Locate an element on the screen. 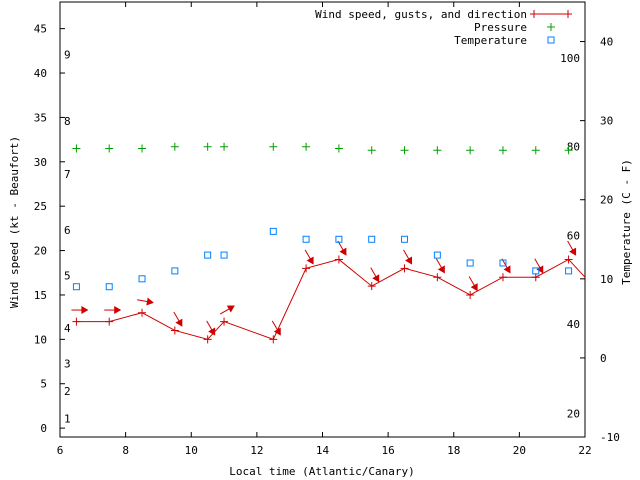 Image resolution: width=640 pixels, height=480 pixels. x-tick-label: 14 is located at coordinates (323, 450).